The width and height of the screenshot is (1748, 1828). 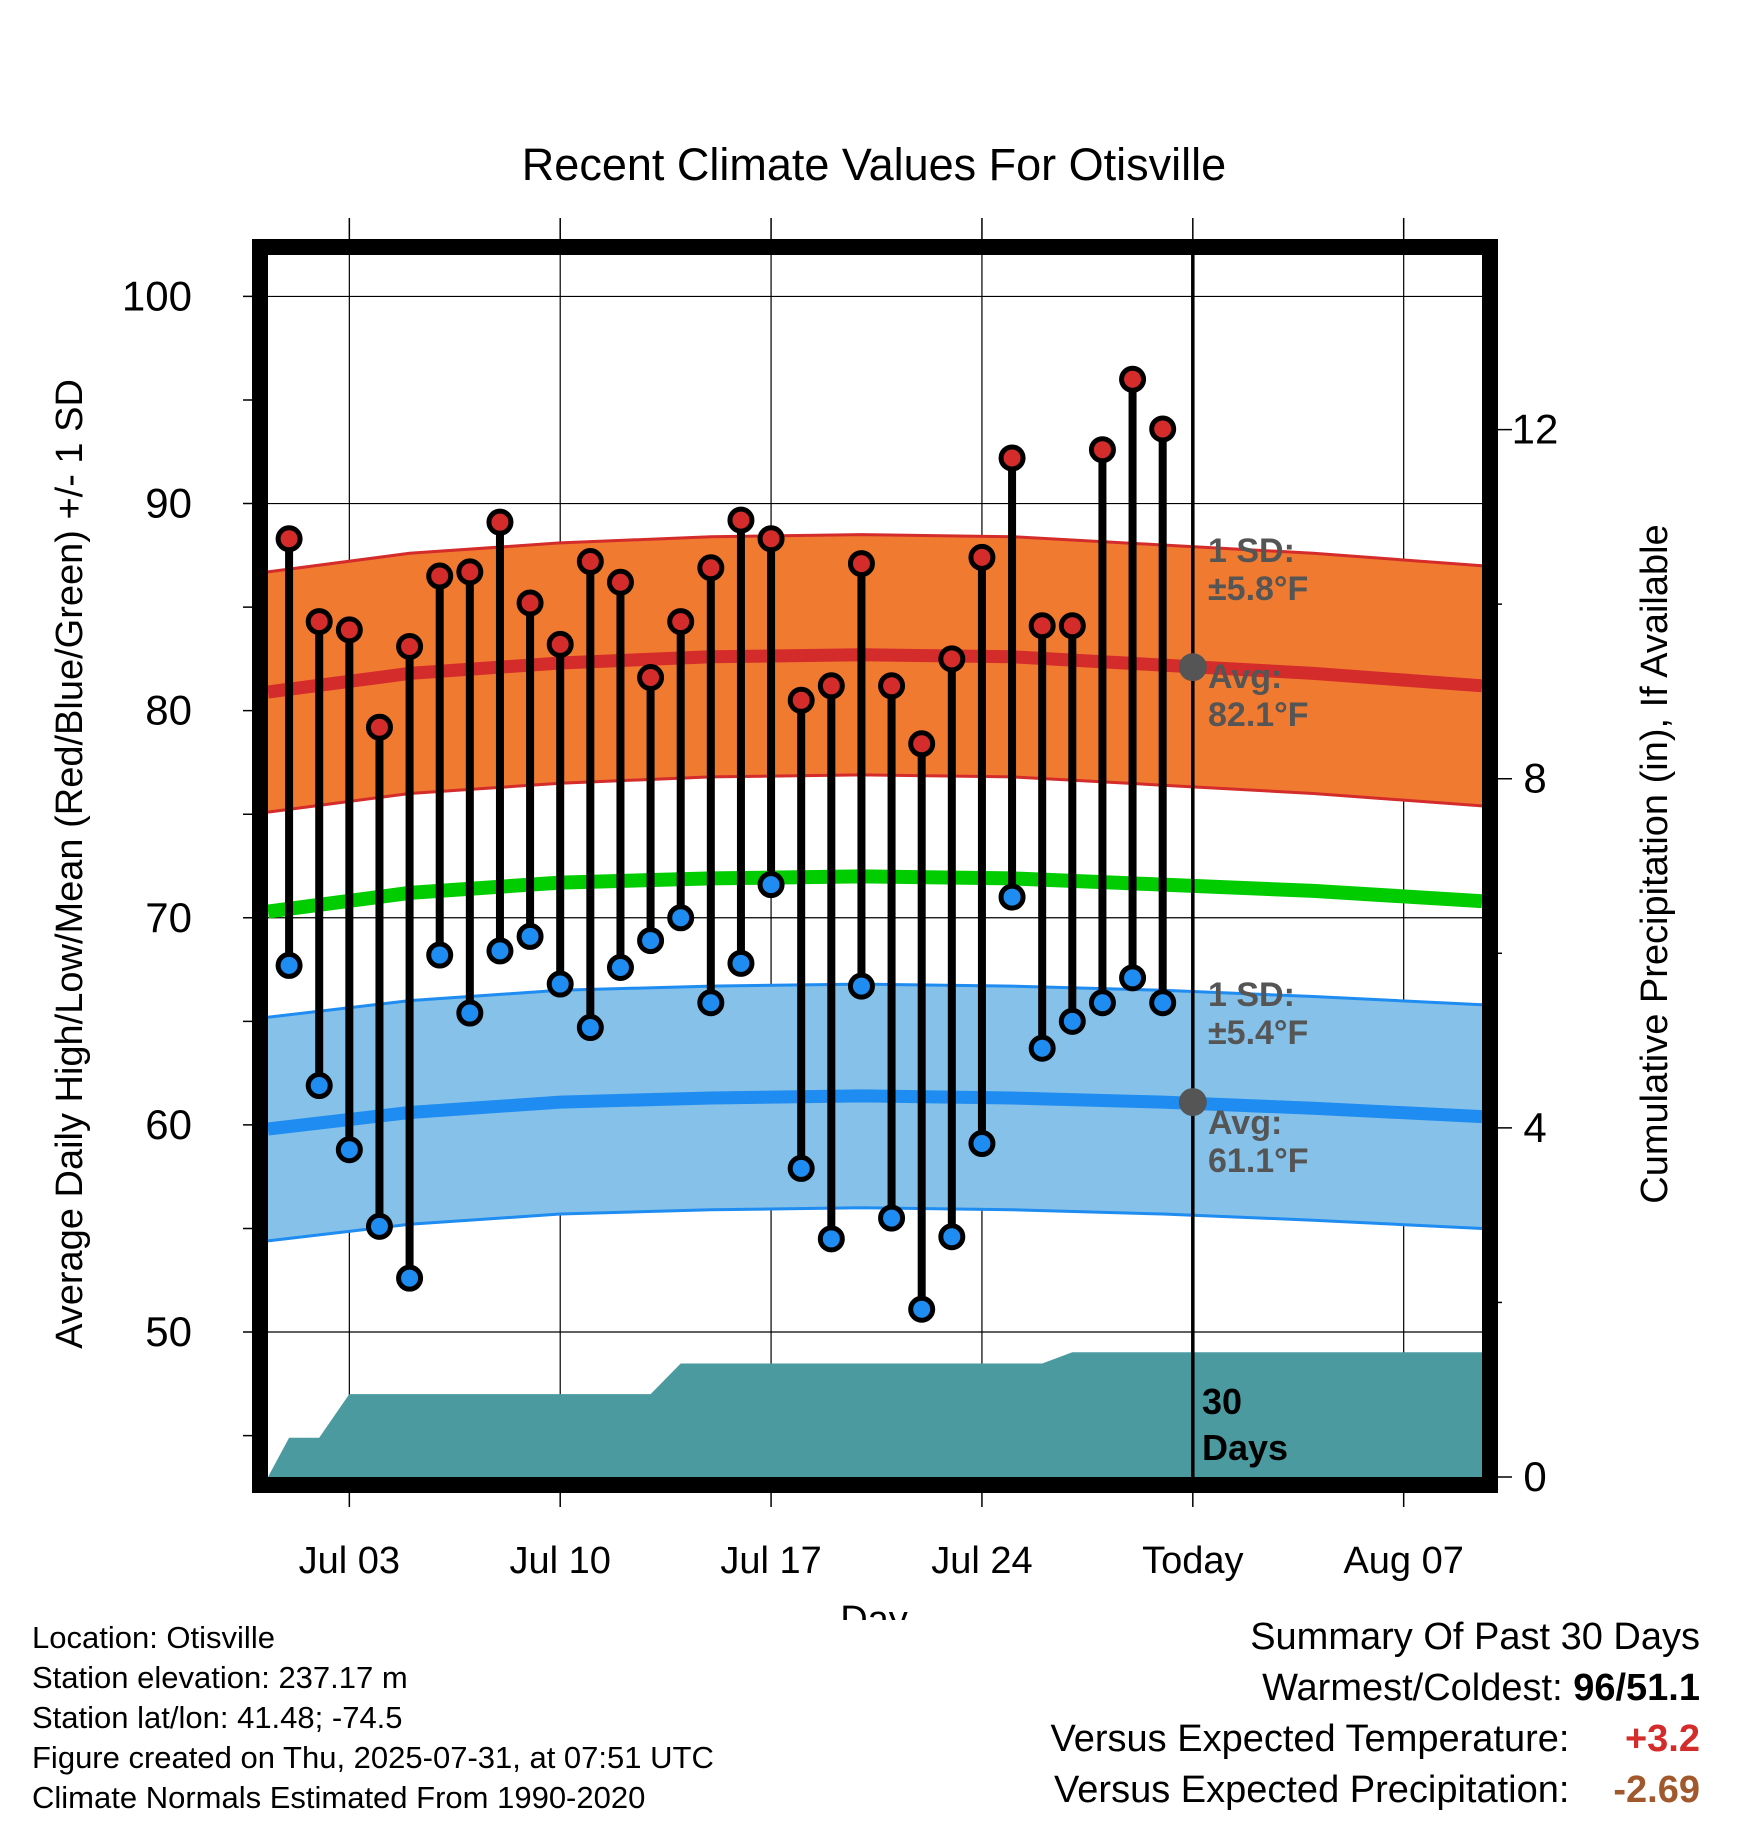 What do you see at coordinates (1245, 1447) in the screenshot?
I see `days-word-label: Days` at bounding box center [1245, 1447].